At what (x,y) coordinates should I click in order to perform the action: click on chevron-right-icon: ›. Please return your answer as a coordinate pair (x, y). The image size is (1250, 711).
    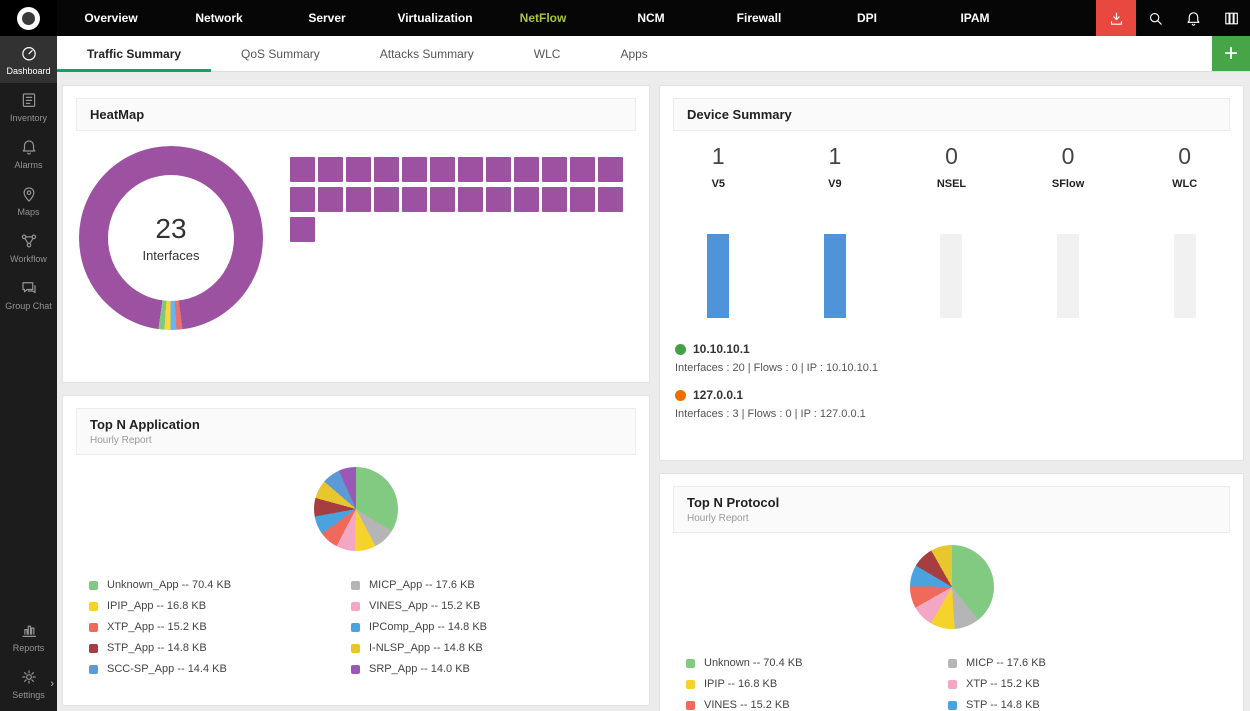
    Looking at the image, I should click on (52, 683).